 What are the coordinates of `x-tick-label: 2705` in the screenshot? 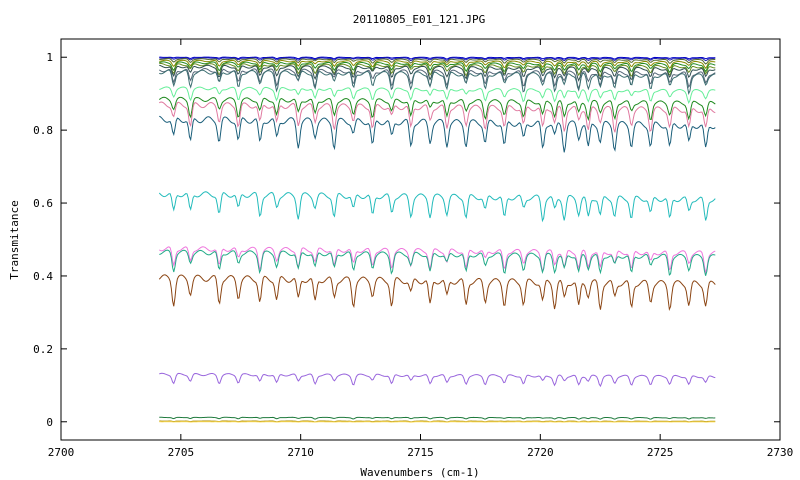 It's located at (181, 452).